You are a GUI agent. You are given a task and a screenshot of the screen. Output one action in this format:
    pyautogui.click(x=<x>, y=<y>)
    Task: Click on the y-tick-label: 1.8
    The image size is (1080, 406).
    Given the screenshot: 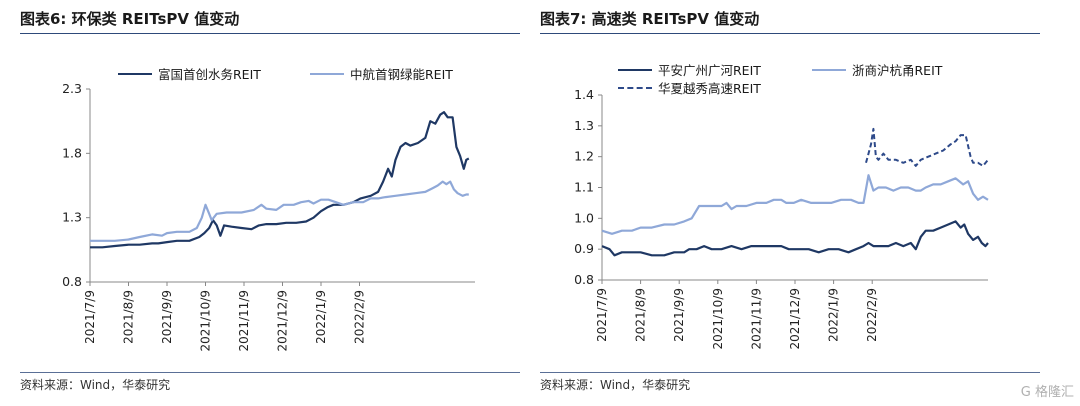 What is the action you would take?
    pyautogui.click(x=72, y=152)
    